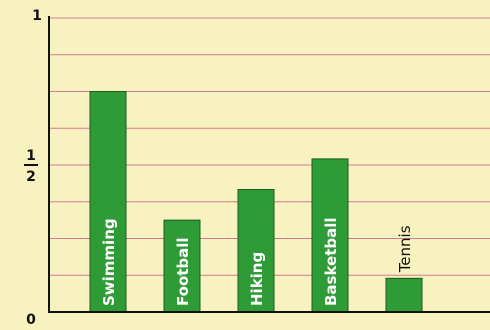  What do you see at coordinates (256, 250) in the screenshot?
I see `bar-hiking` at bounding box center [256, 250].